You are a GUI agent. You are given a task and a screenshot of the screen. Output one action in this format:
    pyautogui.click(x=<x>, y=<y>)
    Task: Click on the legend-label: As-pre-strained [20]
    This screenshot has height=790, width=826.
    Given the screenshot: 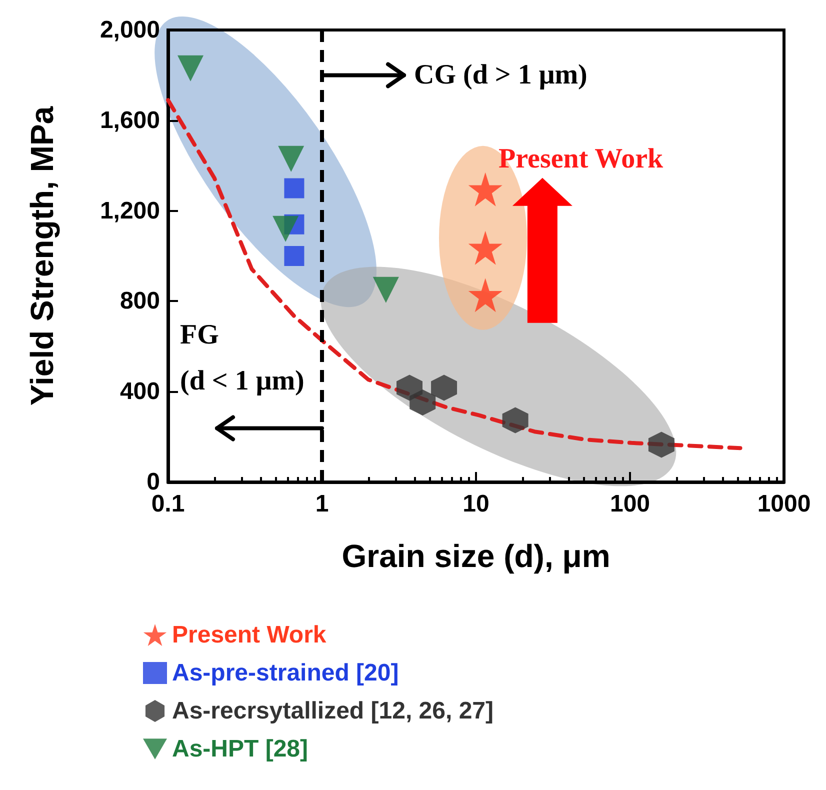 What is the action you would take?
    pyautogui.click(x=285, y=673)
    